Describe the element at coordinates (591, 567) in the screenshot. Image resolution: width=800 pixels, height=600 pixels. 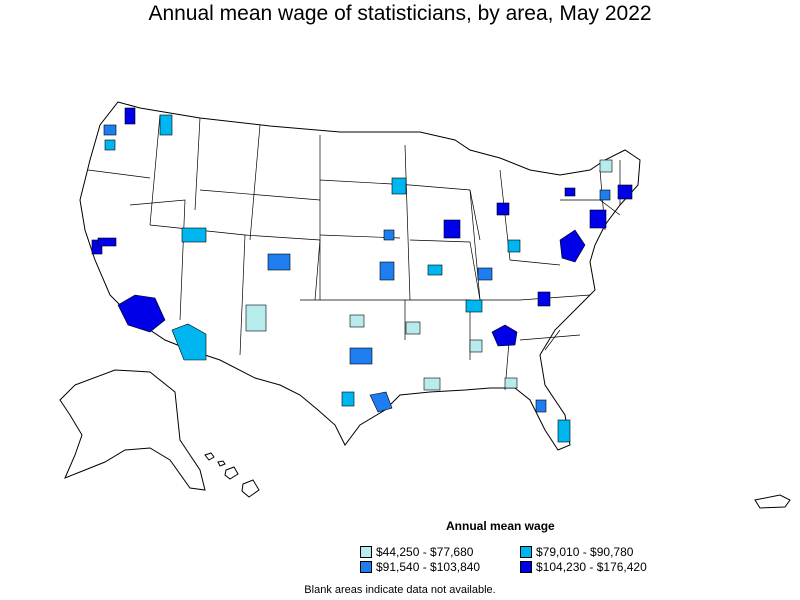
I see `legend-label: $104,230 - $176,420` at that location.